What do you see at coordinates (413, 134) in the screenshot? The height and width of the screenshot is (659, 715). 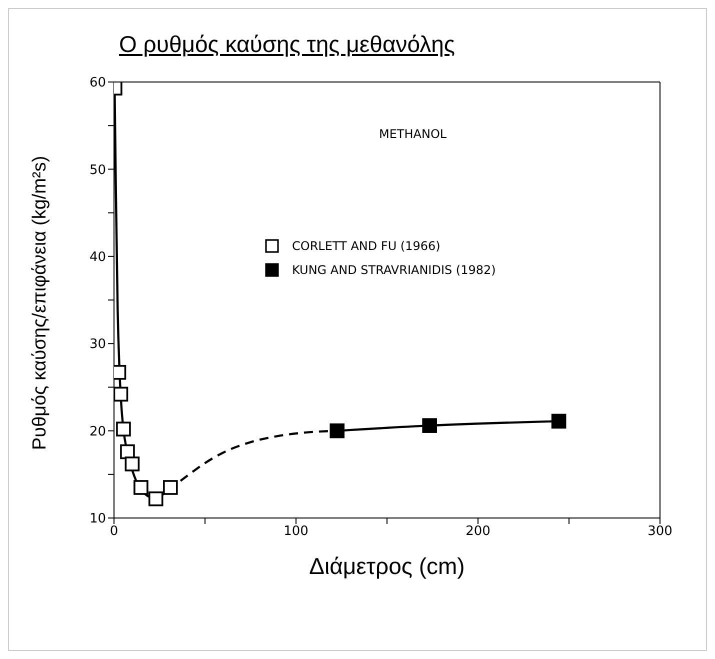 I see `annotation: METHANOL` at bounding box center [413, 134].